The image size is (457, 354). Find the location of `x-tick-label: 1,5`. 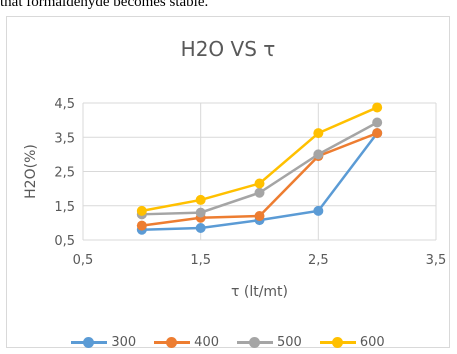

x-tick-label: 1,5 is located at coordinates (200, 260).